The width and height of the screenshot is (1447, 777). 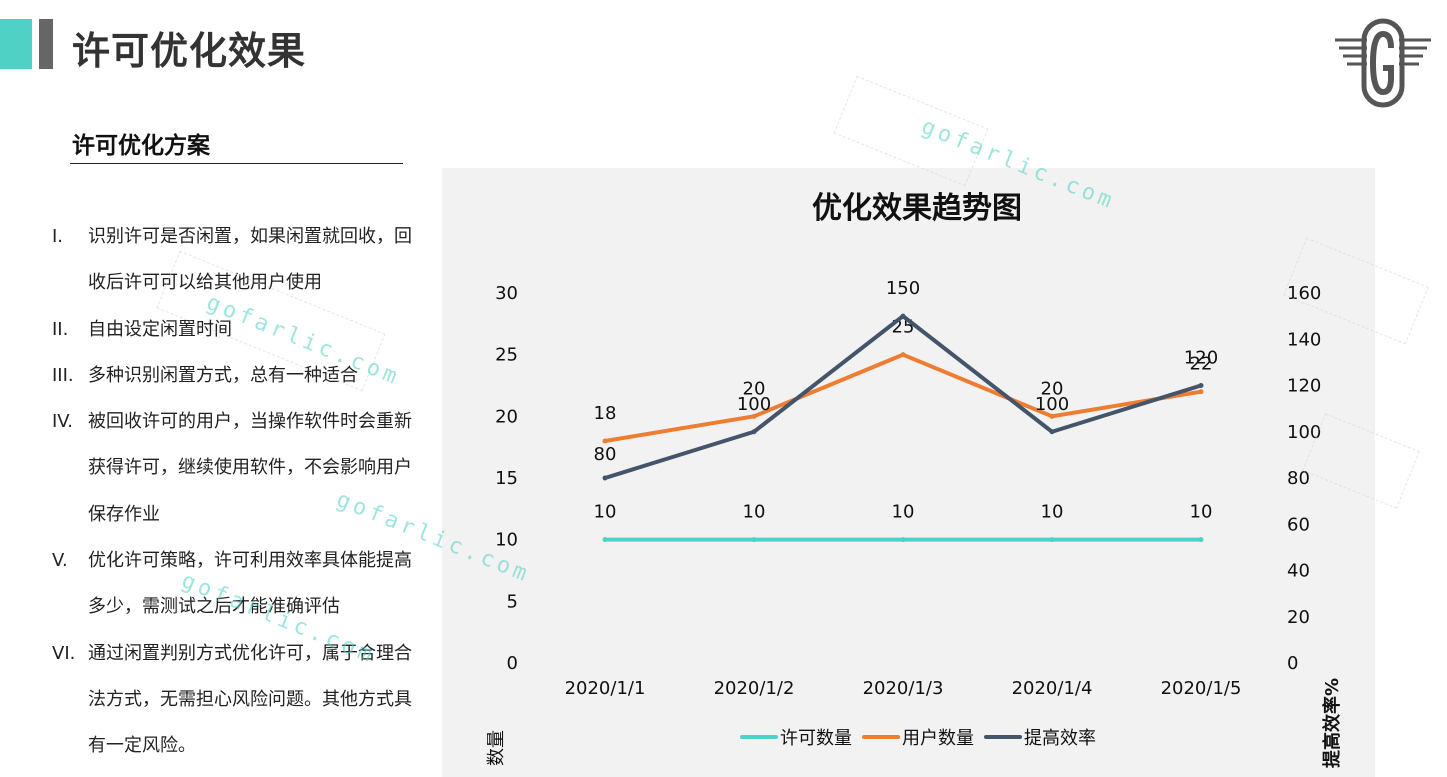 I want to click on y-right-tick-label: 0, so click(x=1292, y=663).